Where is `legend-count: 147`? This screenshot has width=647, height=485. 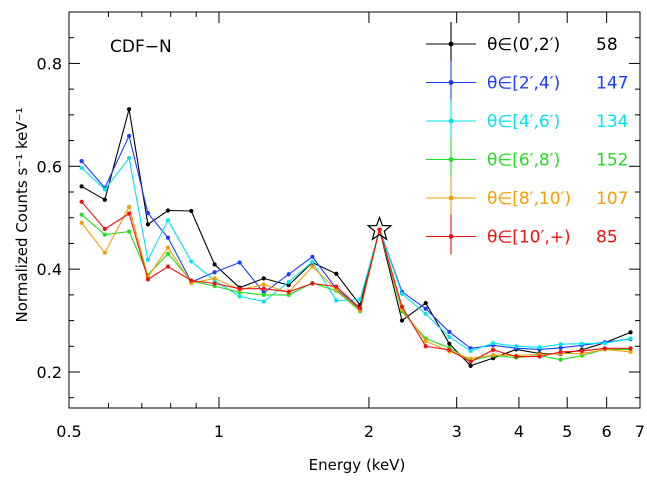
legend-count: 147 is located at coordinates (612, 84).